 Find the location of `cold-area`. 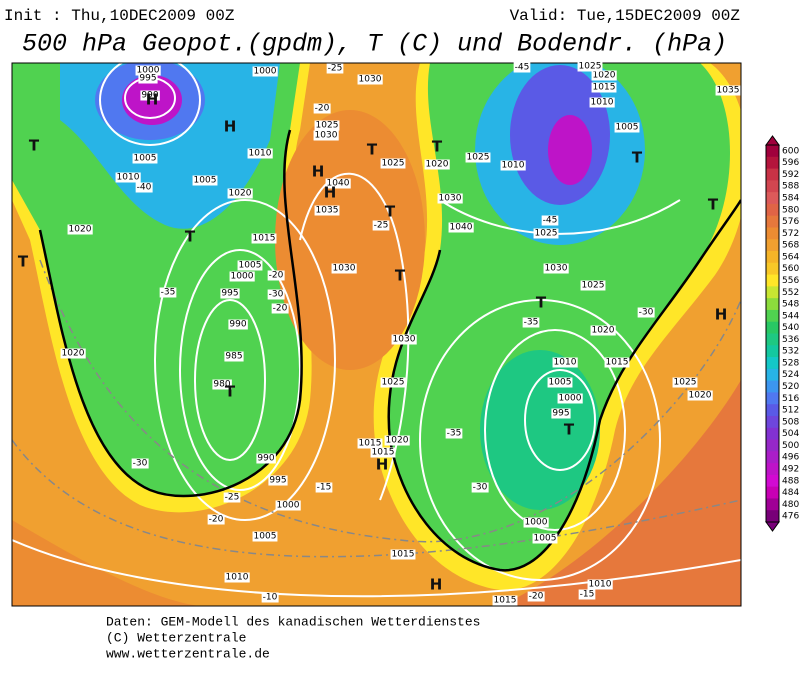

cold-area is located at coordinates (540, 430).